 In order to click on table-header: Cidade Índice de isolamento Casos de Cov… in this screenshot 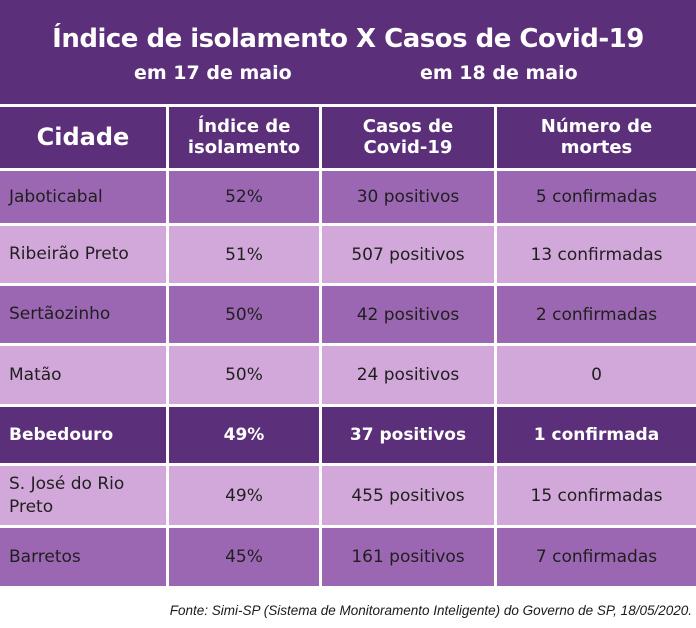, I will do `click(348, 137)`.